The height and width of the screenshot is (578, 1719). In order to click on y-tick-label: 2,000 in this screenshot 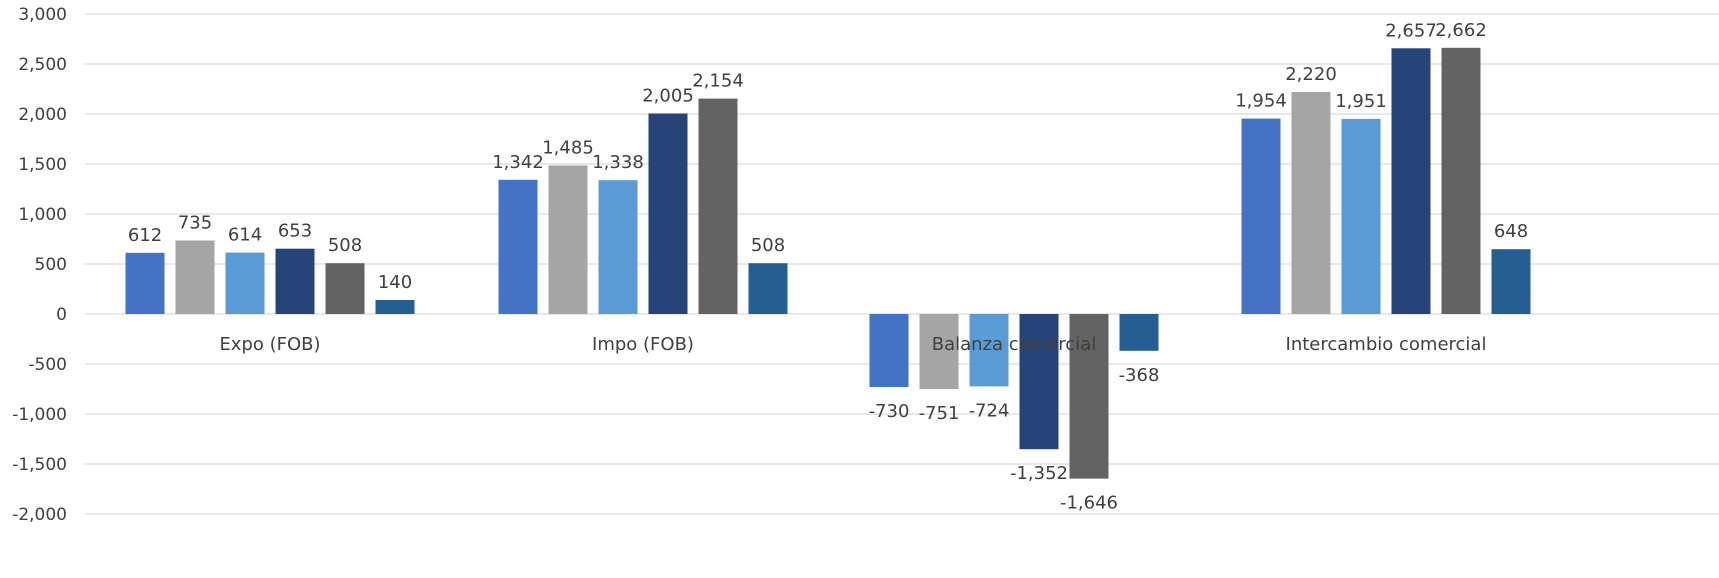, I will do `click(42, 115)`.